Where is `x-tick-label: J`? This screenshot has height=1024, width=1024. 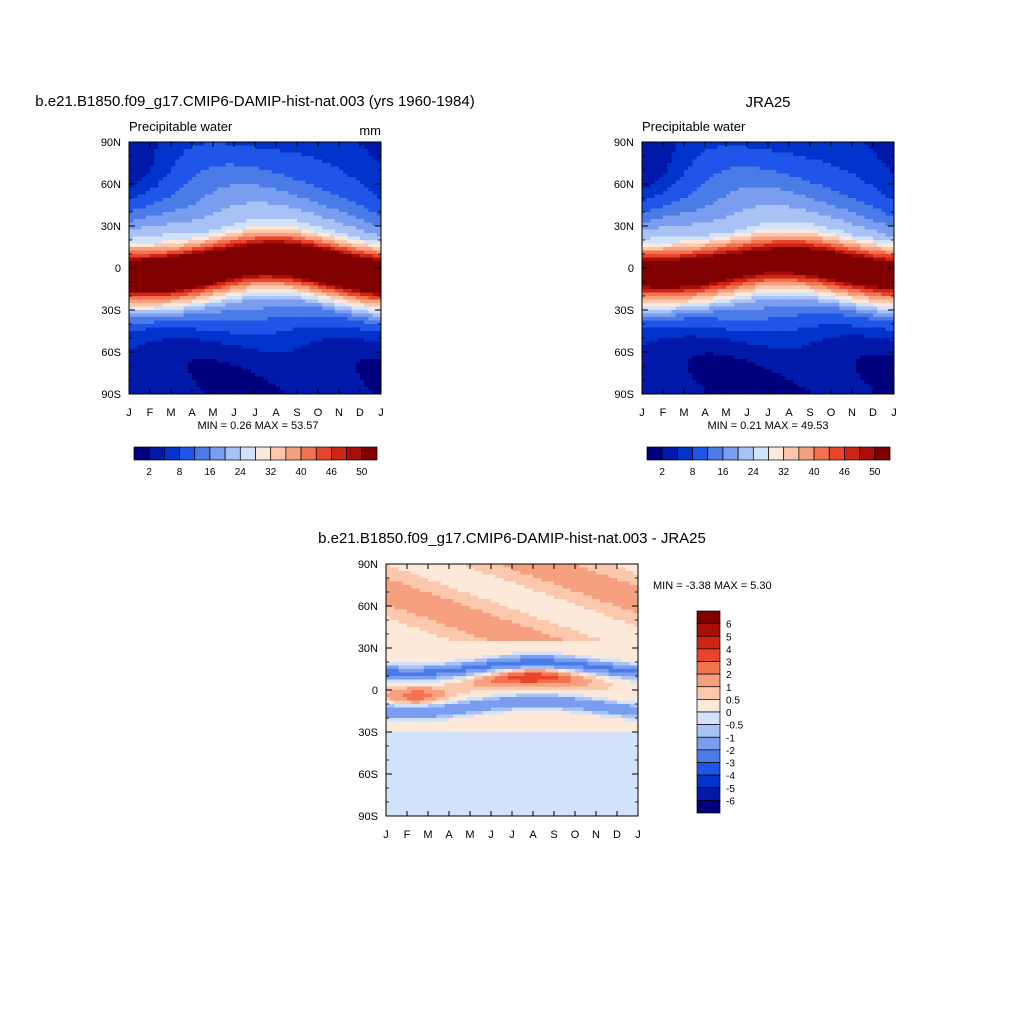 x-tick-label: J is located at coordinates (234, 413).